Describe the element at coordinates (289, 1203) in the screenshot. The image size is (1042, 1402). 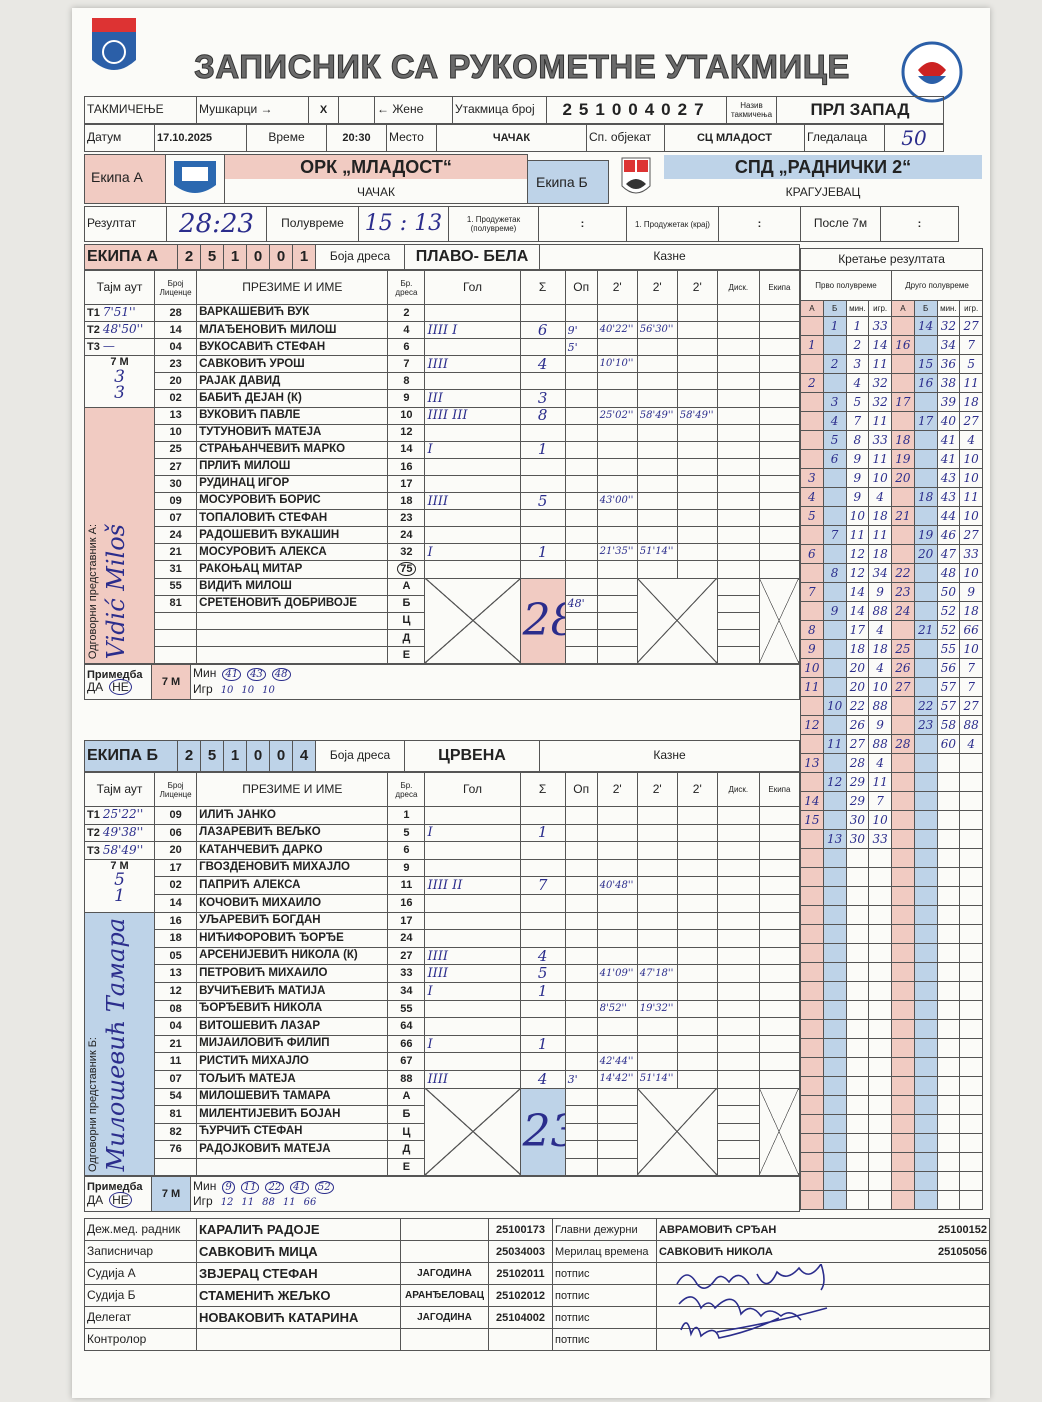
I see `seven-m-player: 11` at that location.